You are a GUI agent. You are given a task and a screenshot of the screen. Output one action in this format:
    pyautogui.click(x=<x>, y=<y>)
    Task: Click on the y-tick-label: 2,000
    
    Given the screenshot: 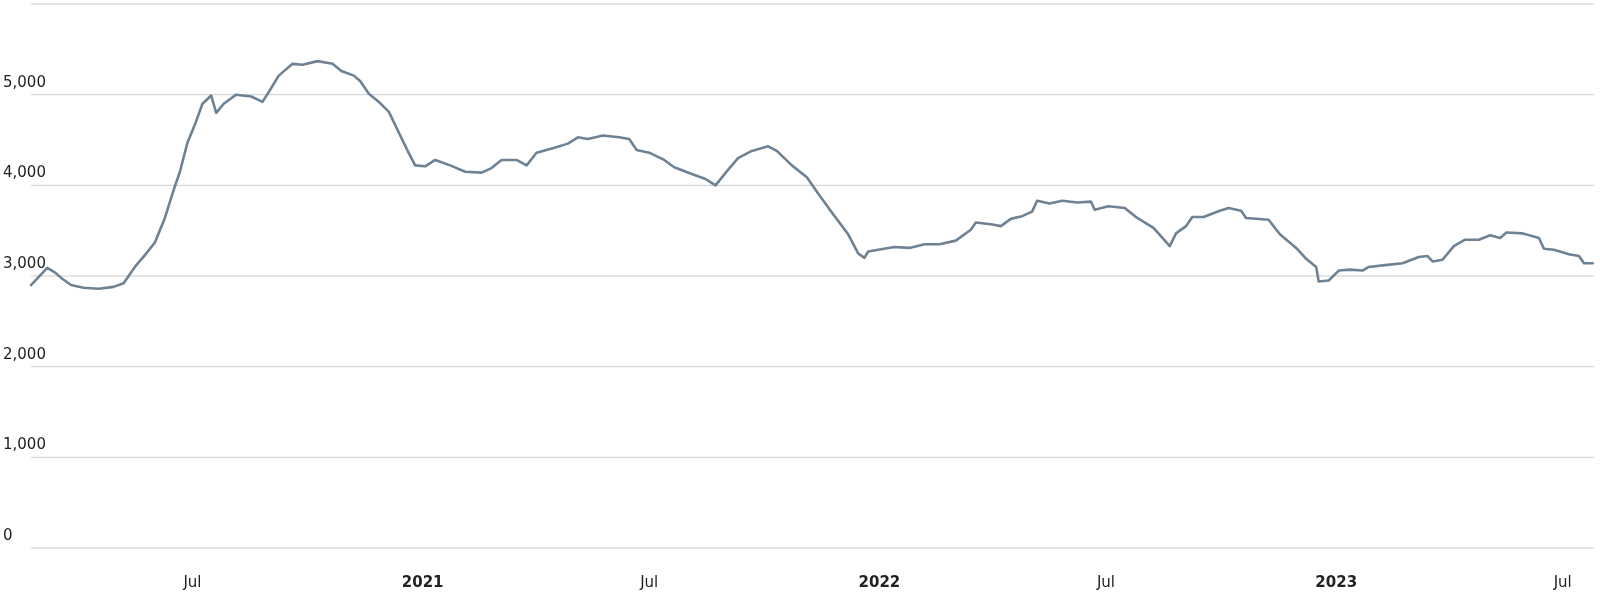 What is the action you would take?
    pyautogui.click(x=24, y=353)
    